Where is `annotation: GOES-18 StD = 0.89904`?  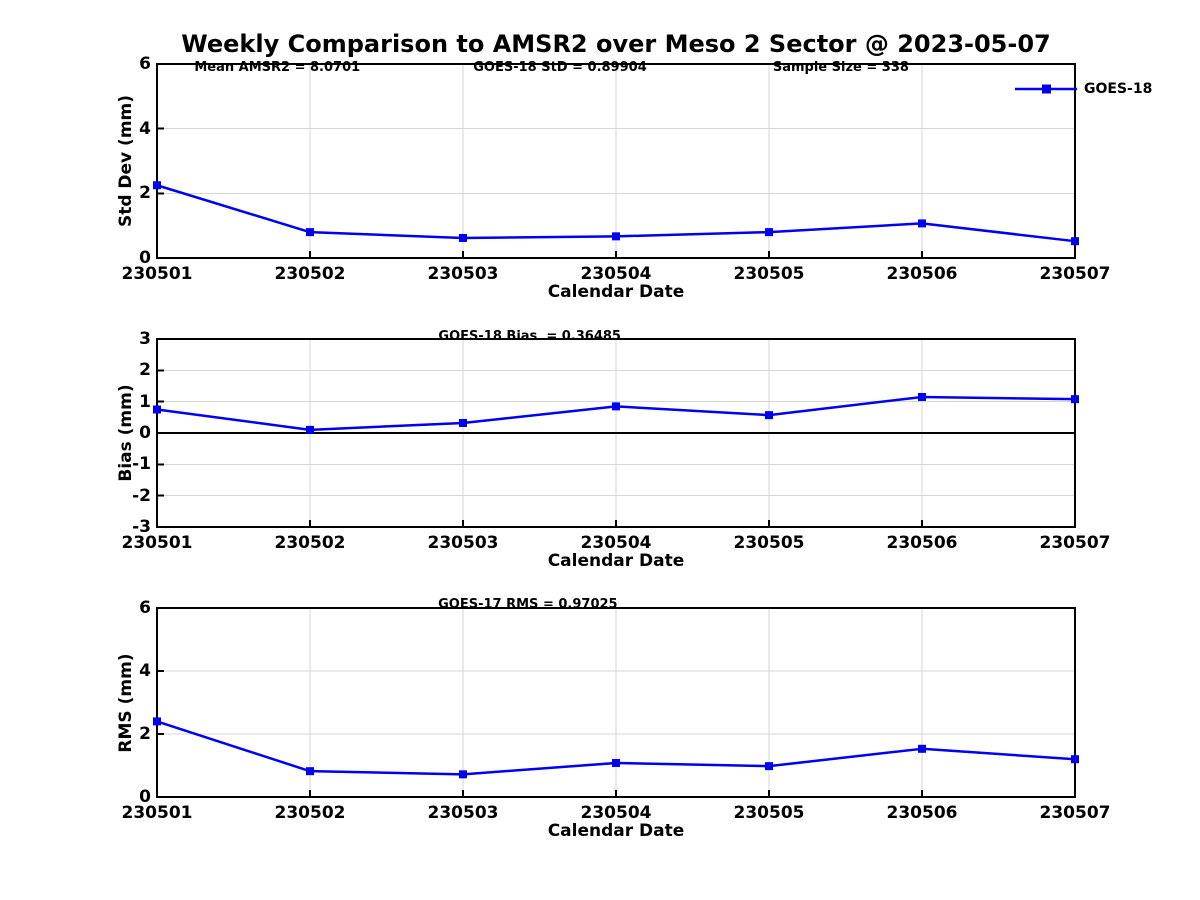 annotation: GOES-18 StD = 0.89904 is located at coordinates (560, 67).